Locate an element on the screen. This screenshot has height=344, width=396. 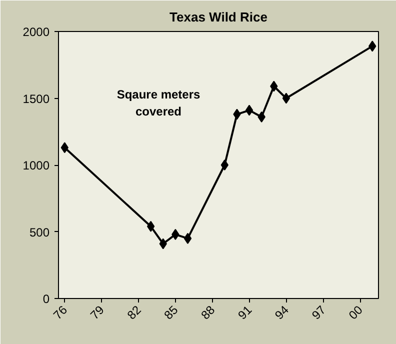
y-tick-label: 0 is located at coordinates (46, 299).